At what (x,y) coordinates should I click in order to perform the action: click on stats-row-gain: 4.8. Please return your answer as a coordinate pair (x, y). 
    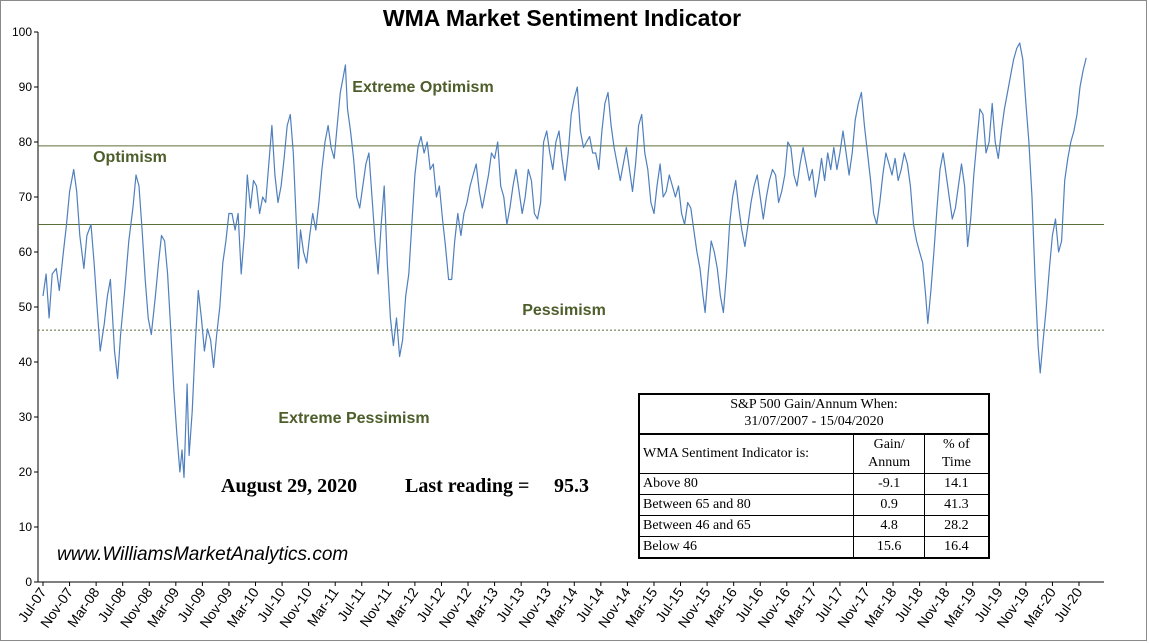
    Looking at the image, I should click on (889, 526).